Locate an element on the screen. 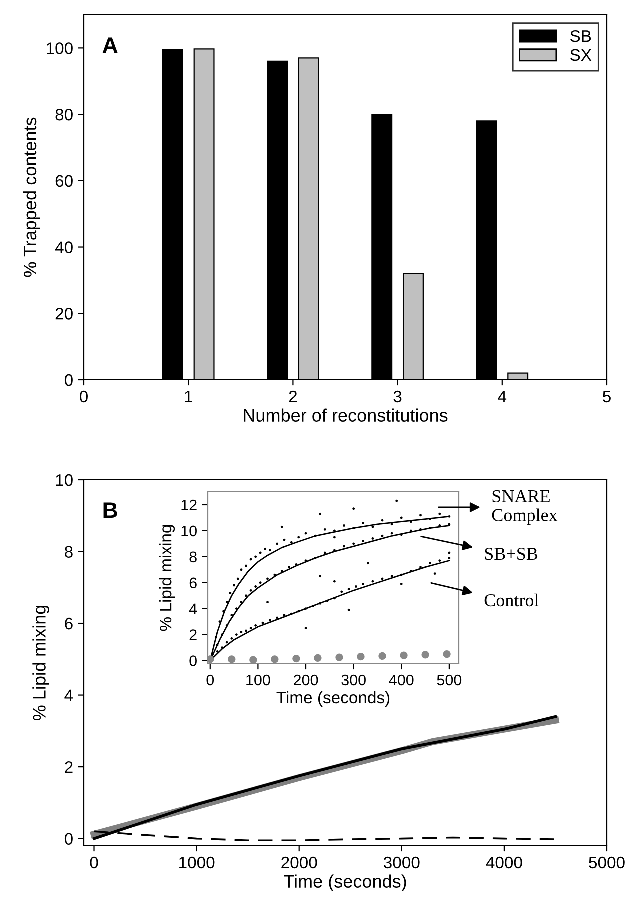 This screenshot has width=637, height=909. y-axis-title: % Trapped contents is located at coordinates (31, 198).